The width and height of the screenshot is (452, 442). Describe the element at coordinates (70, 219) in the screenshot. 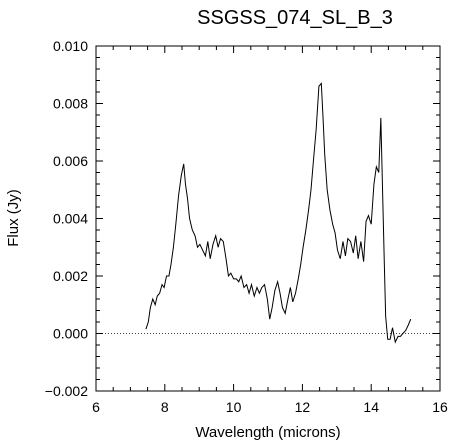

I see `y-tick-label: 0.004` at that location.